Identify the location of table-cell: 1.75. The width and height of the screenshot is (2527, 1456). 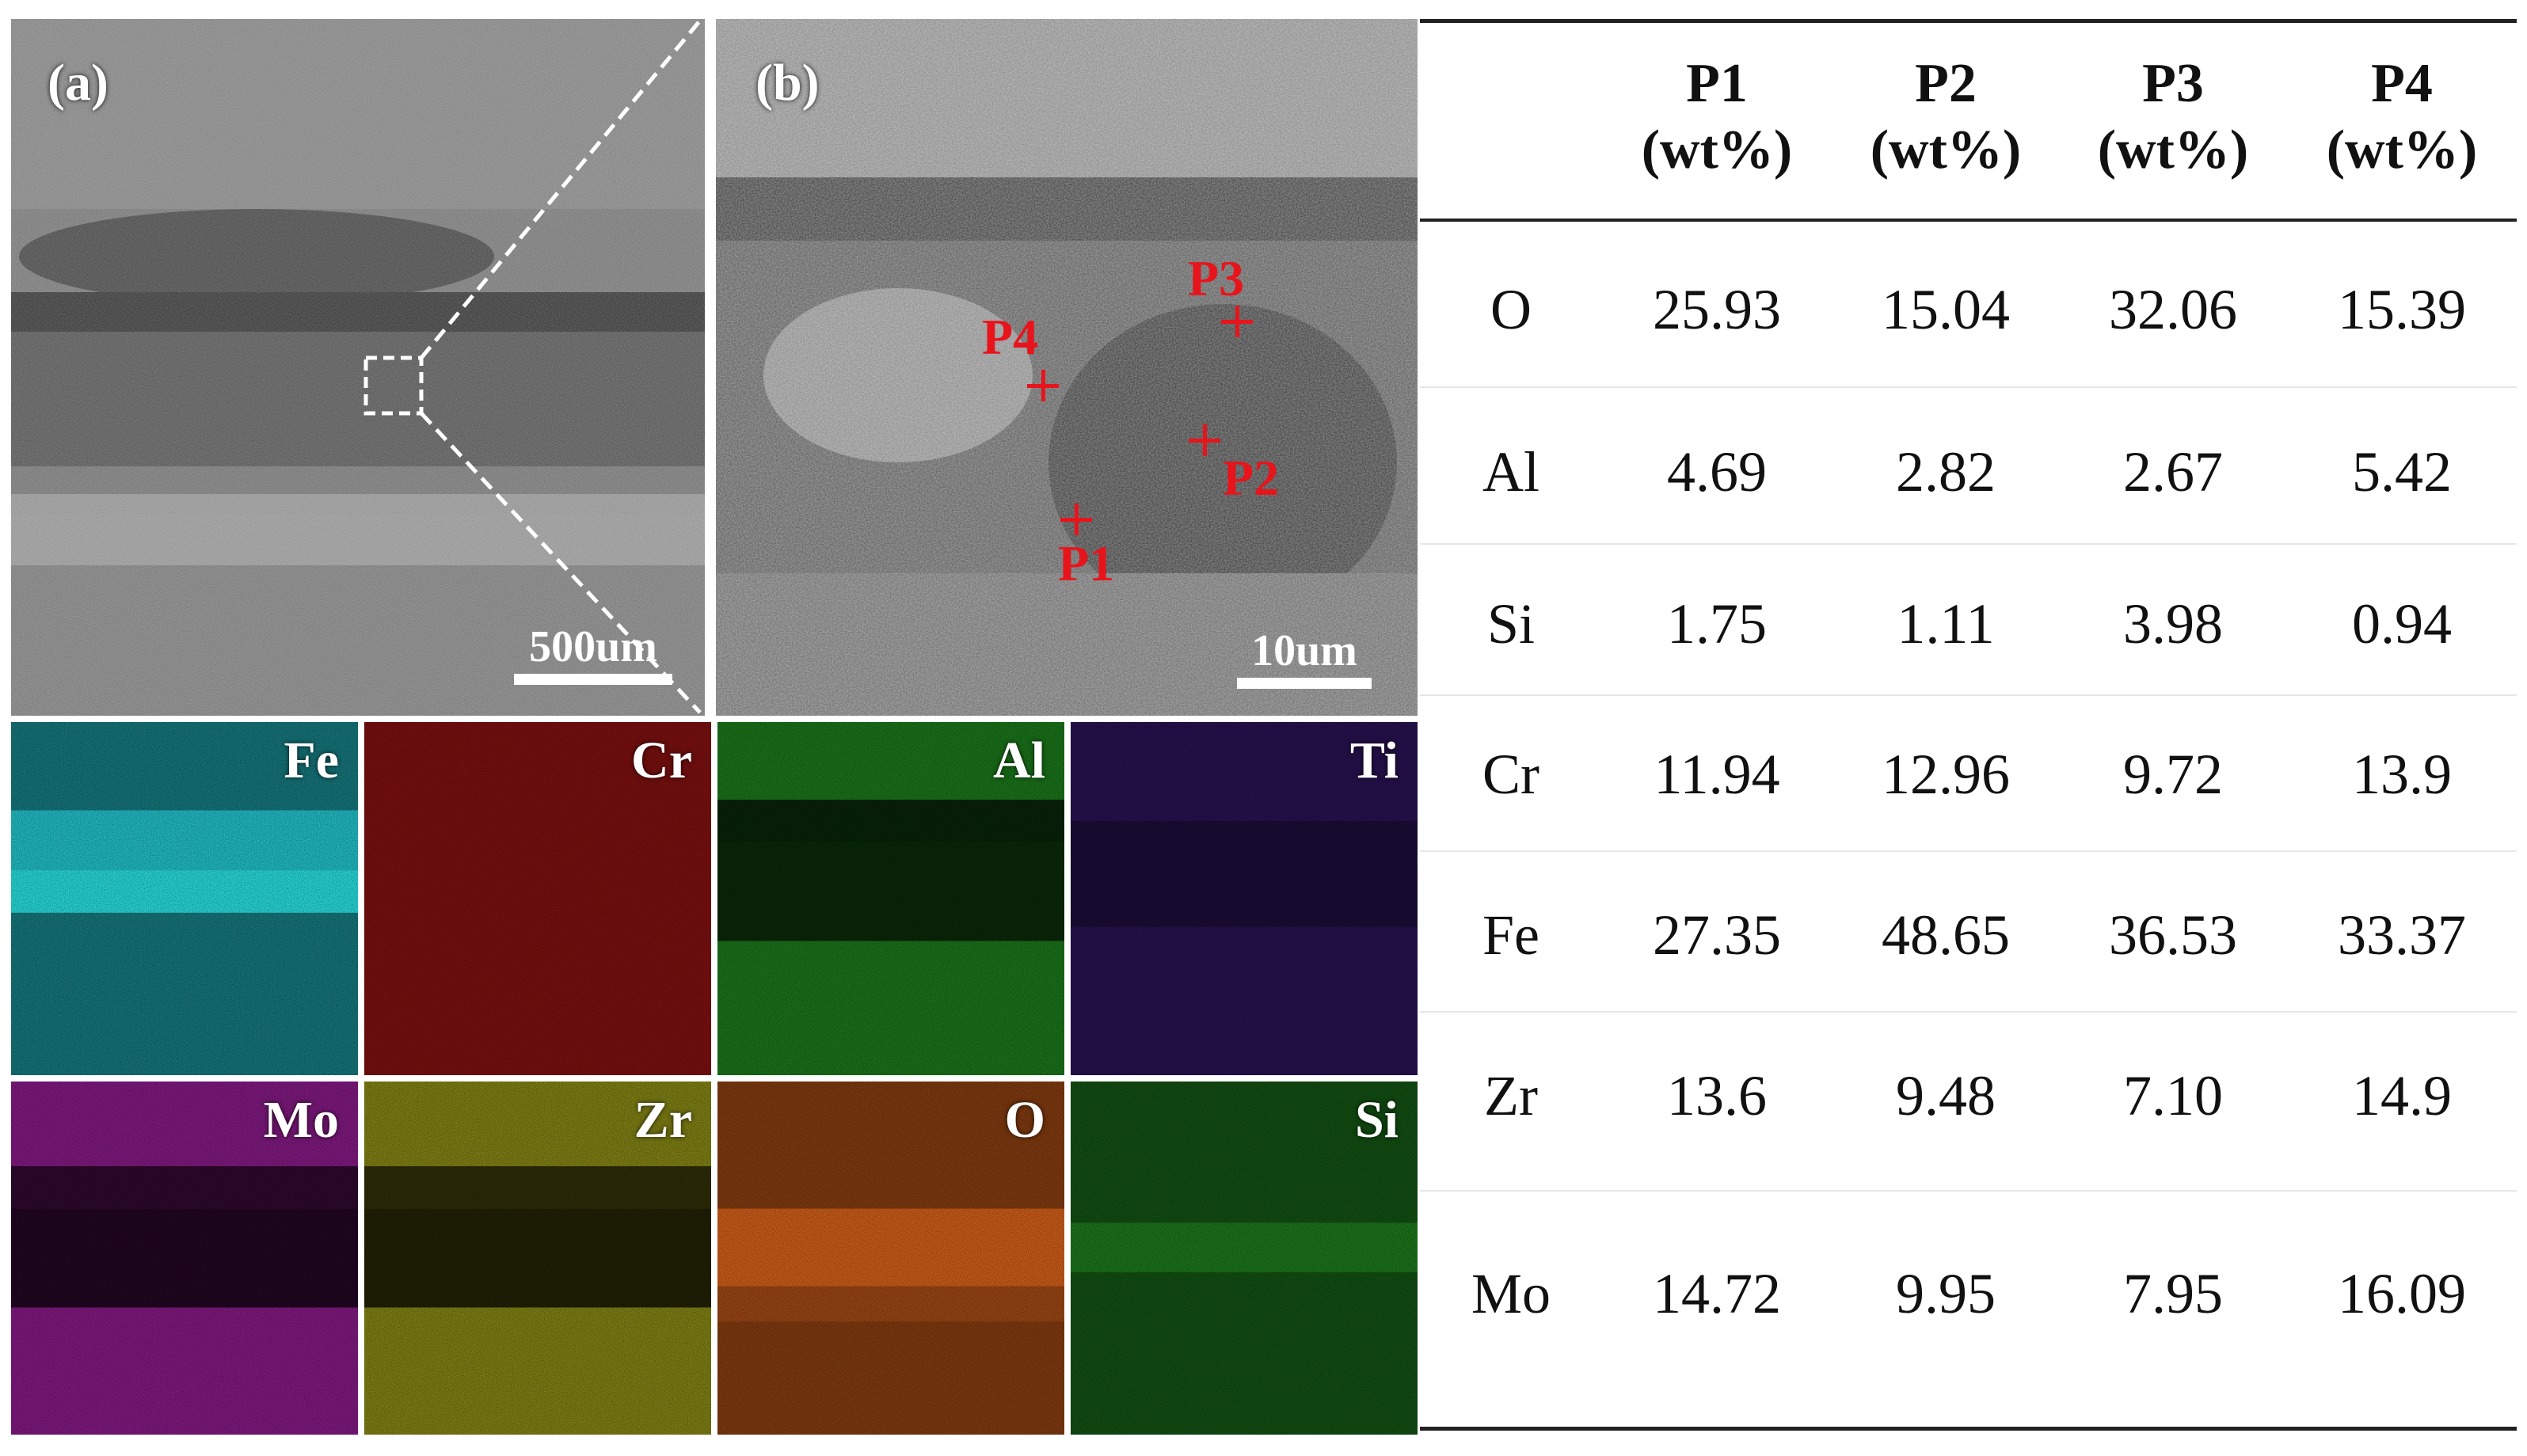
(1717, 624).